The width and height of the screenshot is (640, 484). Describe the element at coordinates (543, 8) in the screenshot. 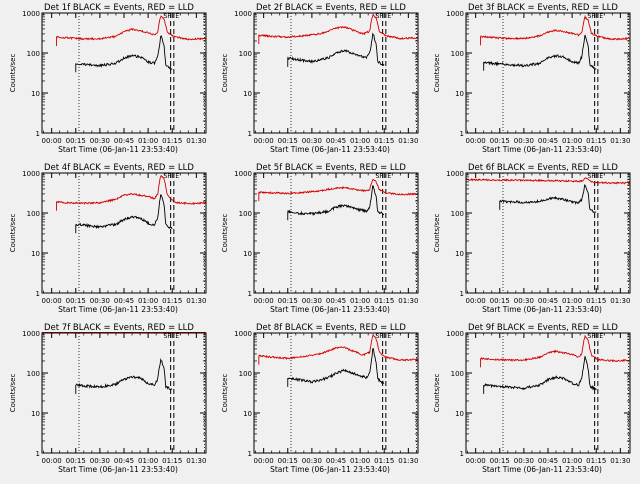

I see `panel-title: Det 3f BLACK = Events, RED = LLD` at that location.